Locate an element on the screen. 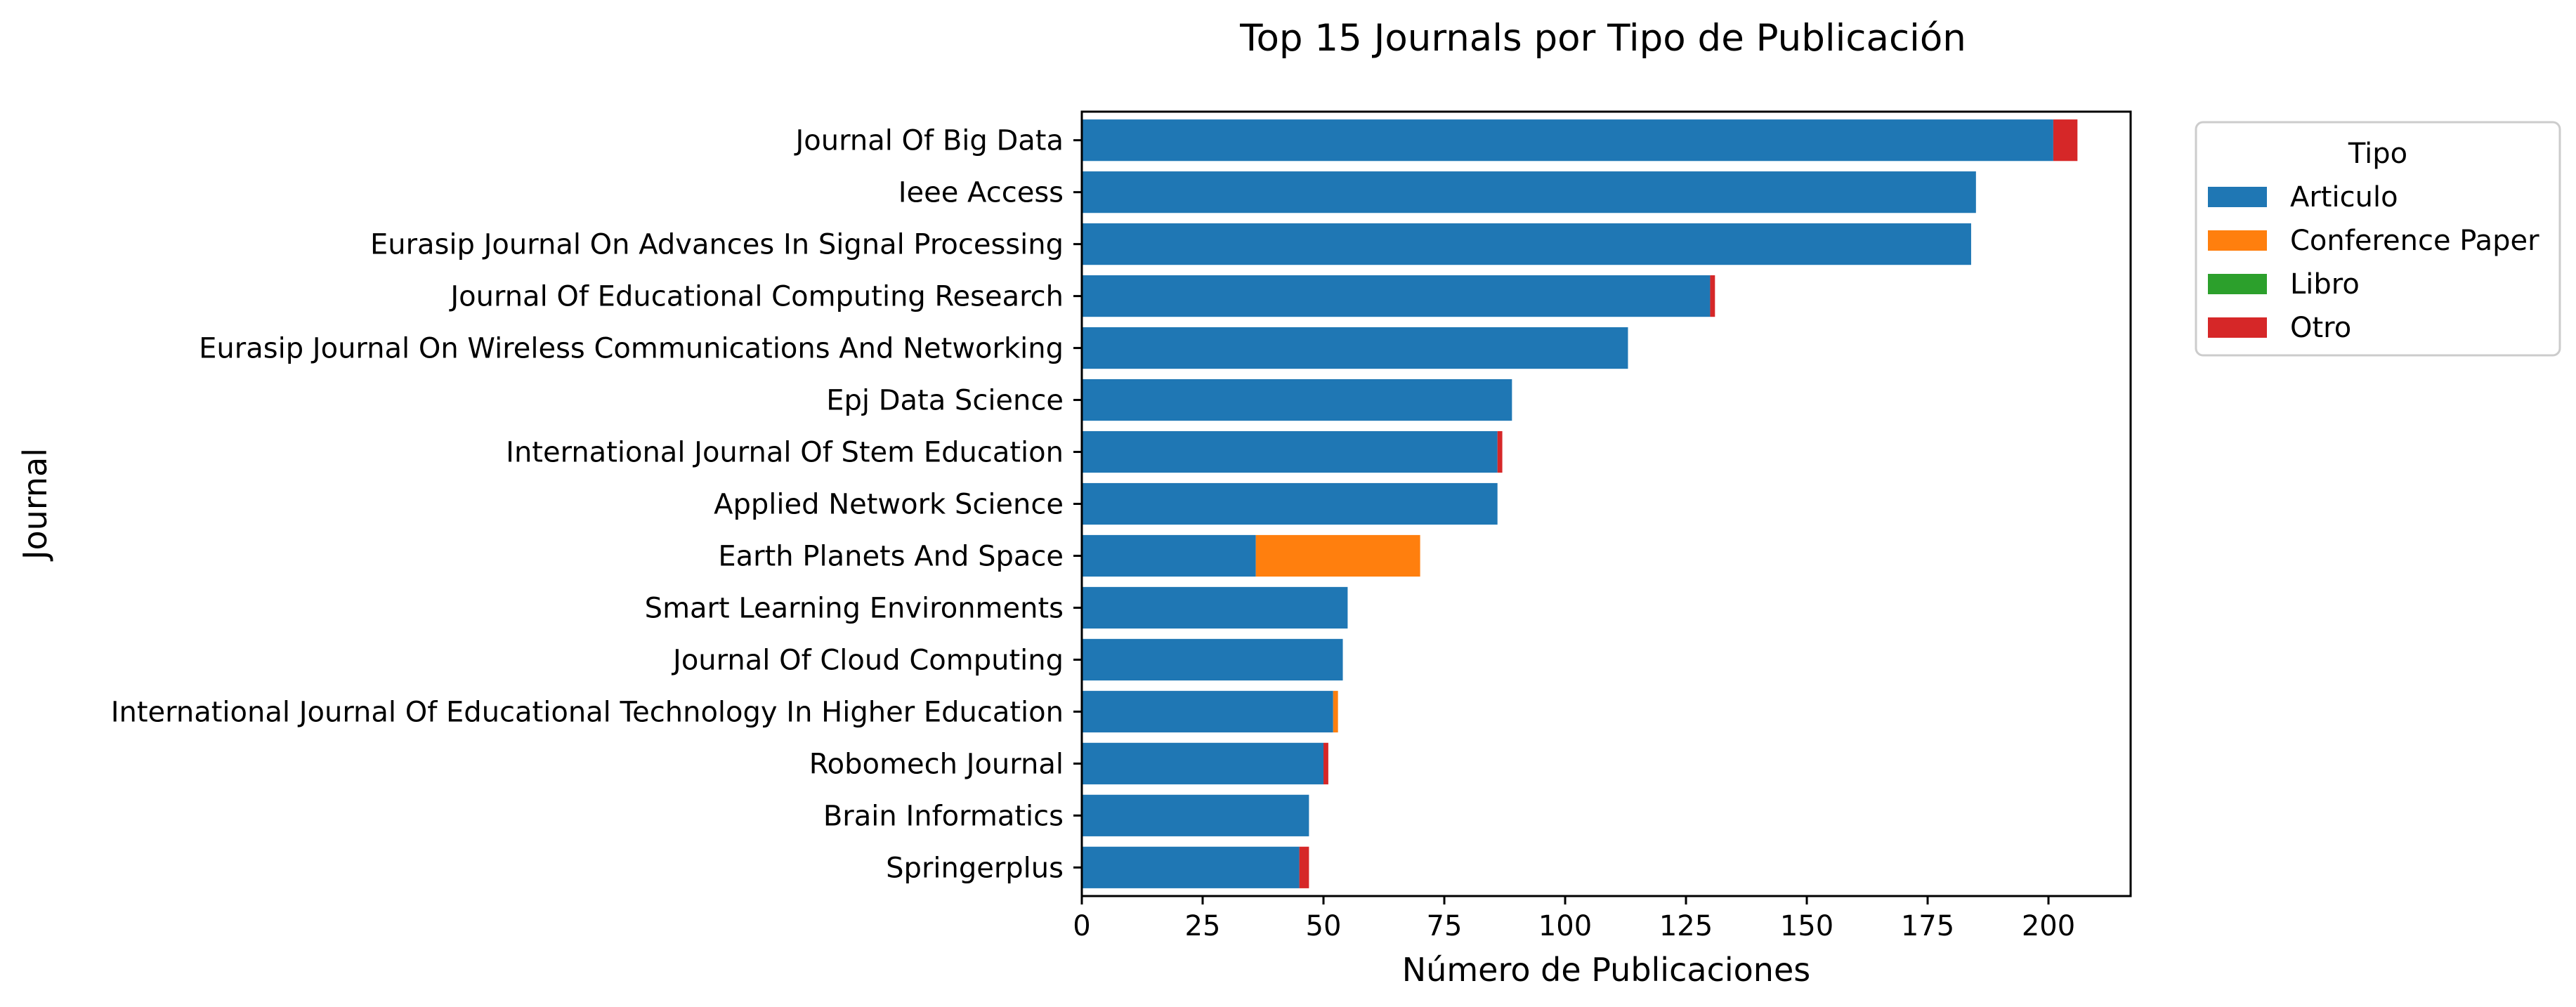 This screenshot has height=1007, width=2576. x-tick-label: 200 is located at coordinates (2048, 926).